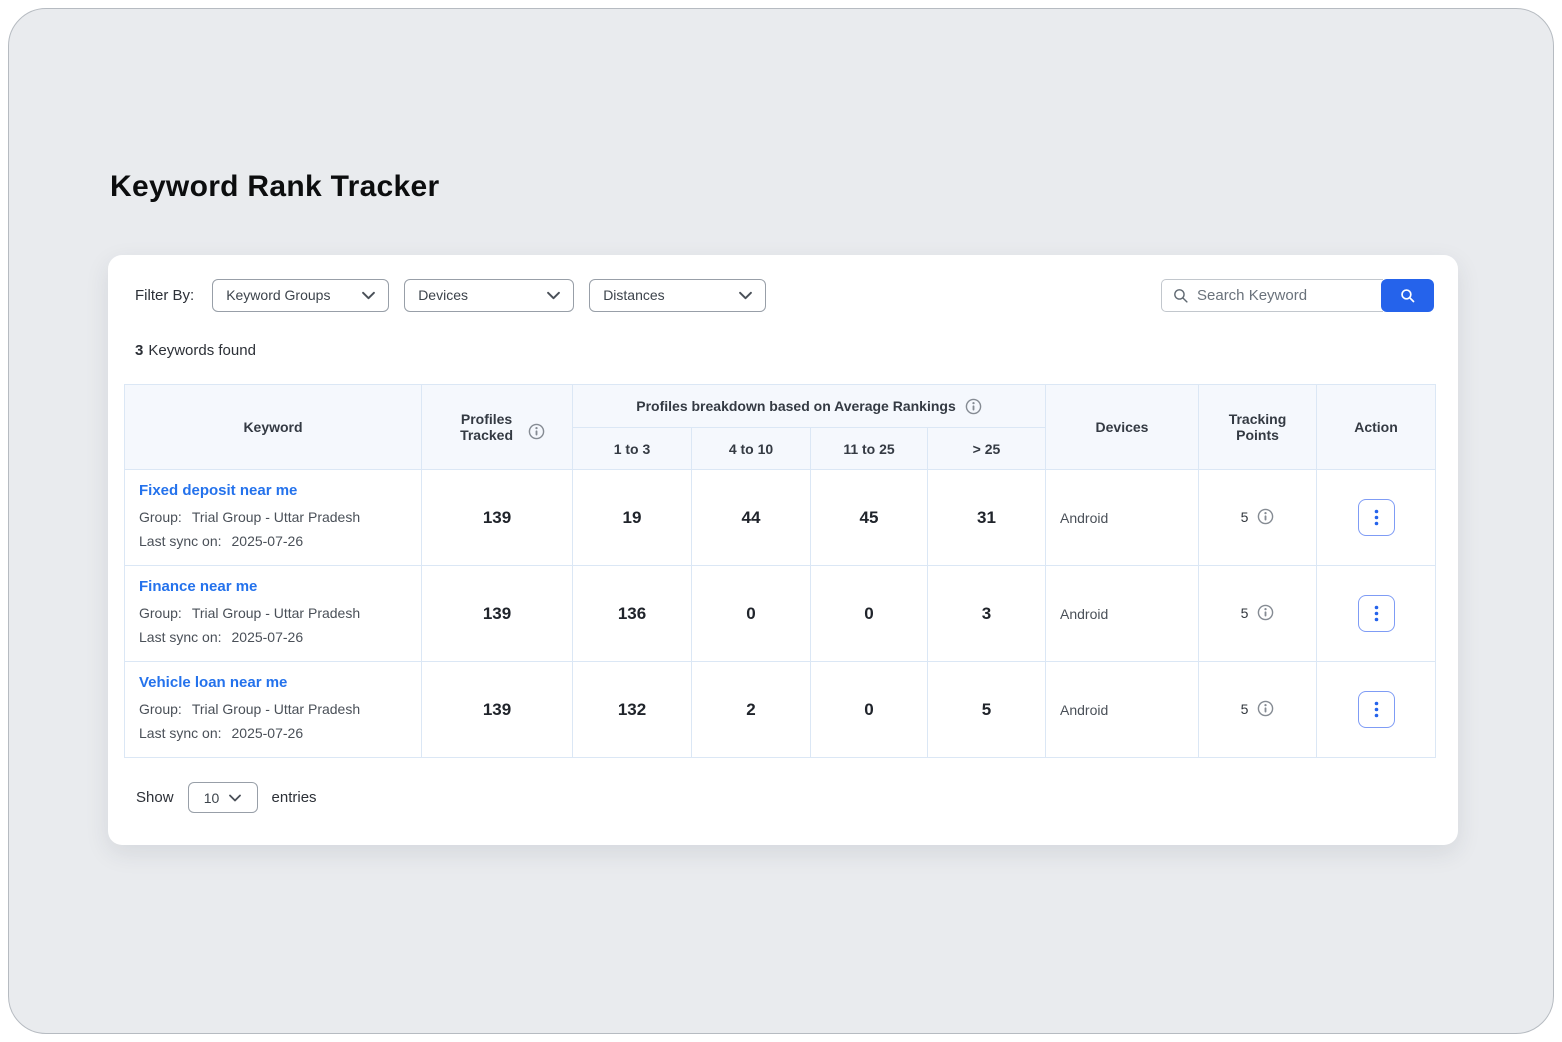 The width and height of the screenshot is (1562, 1042). What do you see at coordinates (1257, 427) in the screenshot?
I see `column-header-tracking-points: Tracking Points` at bounding box center [1257, 427].